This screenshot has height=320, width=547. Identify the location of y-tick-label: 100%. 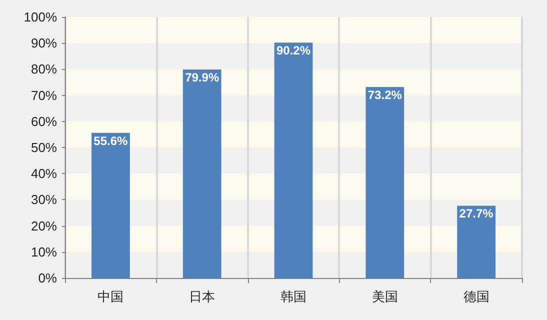
(41, 17).